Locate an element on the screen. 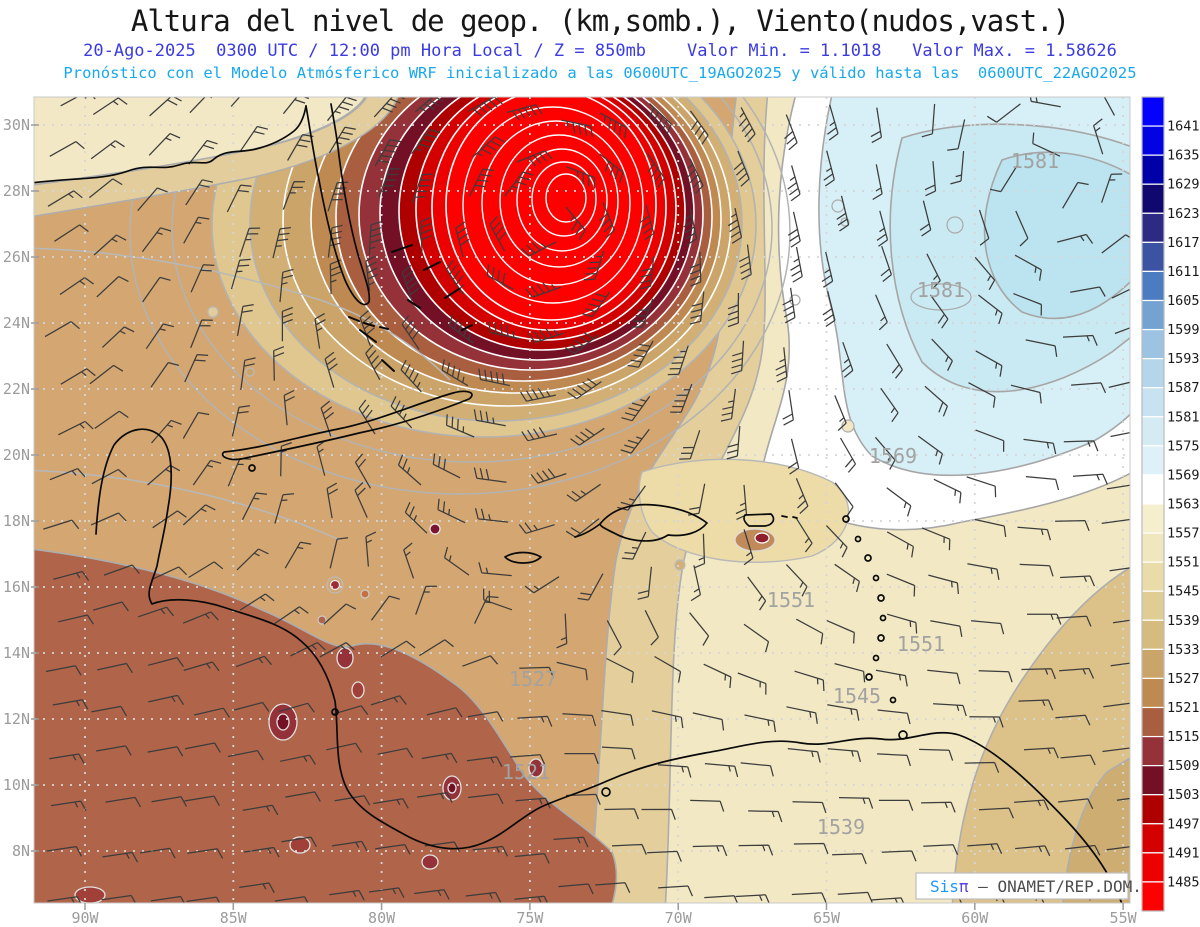  hispaniola-pocket is located at coordinates (744, 510).